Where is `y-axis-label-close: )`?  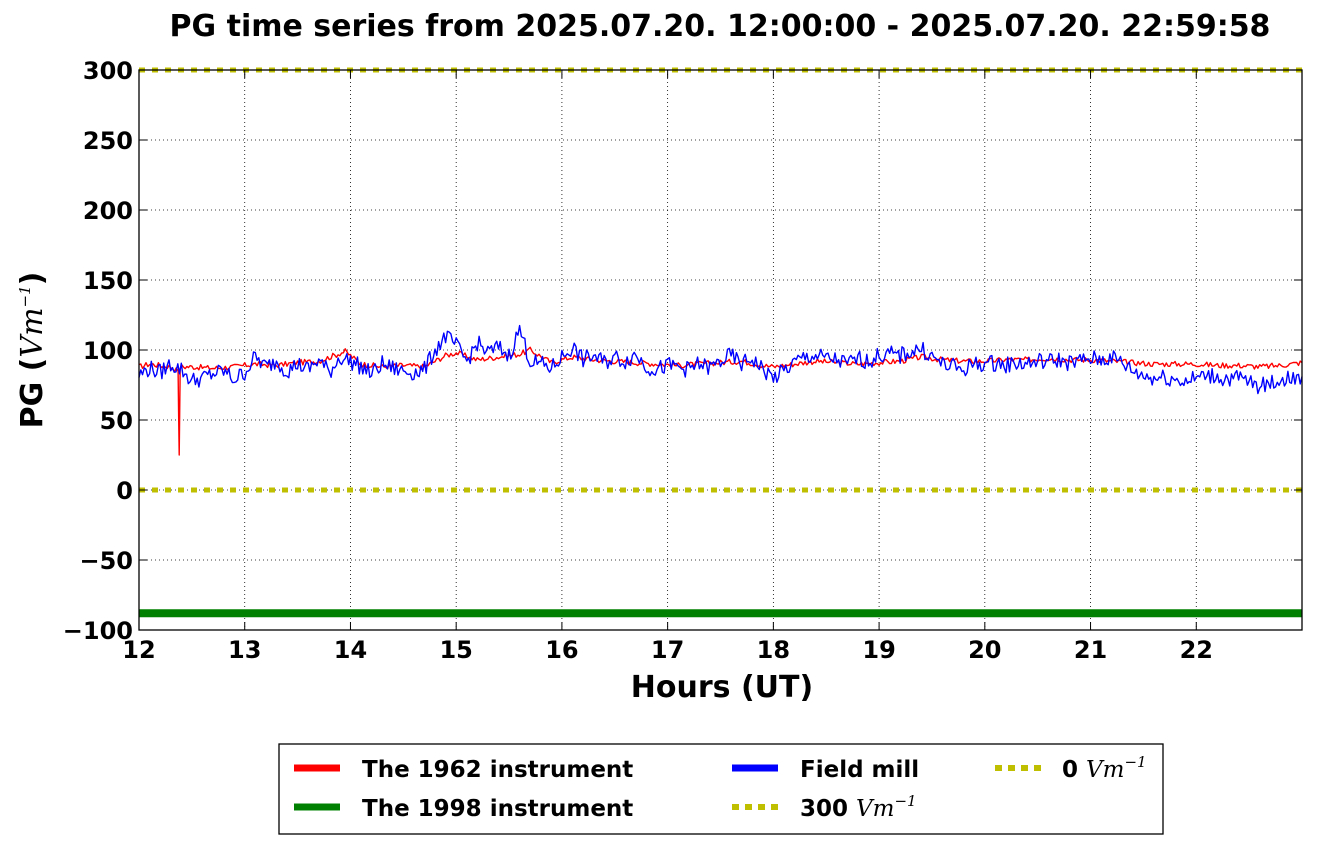 y-axis-label-close: ) is located at coordinates (32, 279).